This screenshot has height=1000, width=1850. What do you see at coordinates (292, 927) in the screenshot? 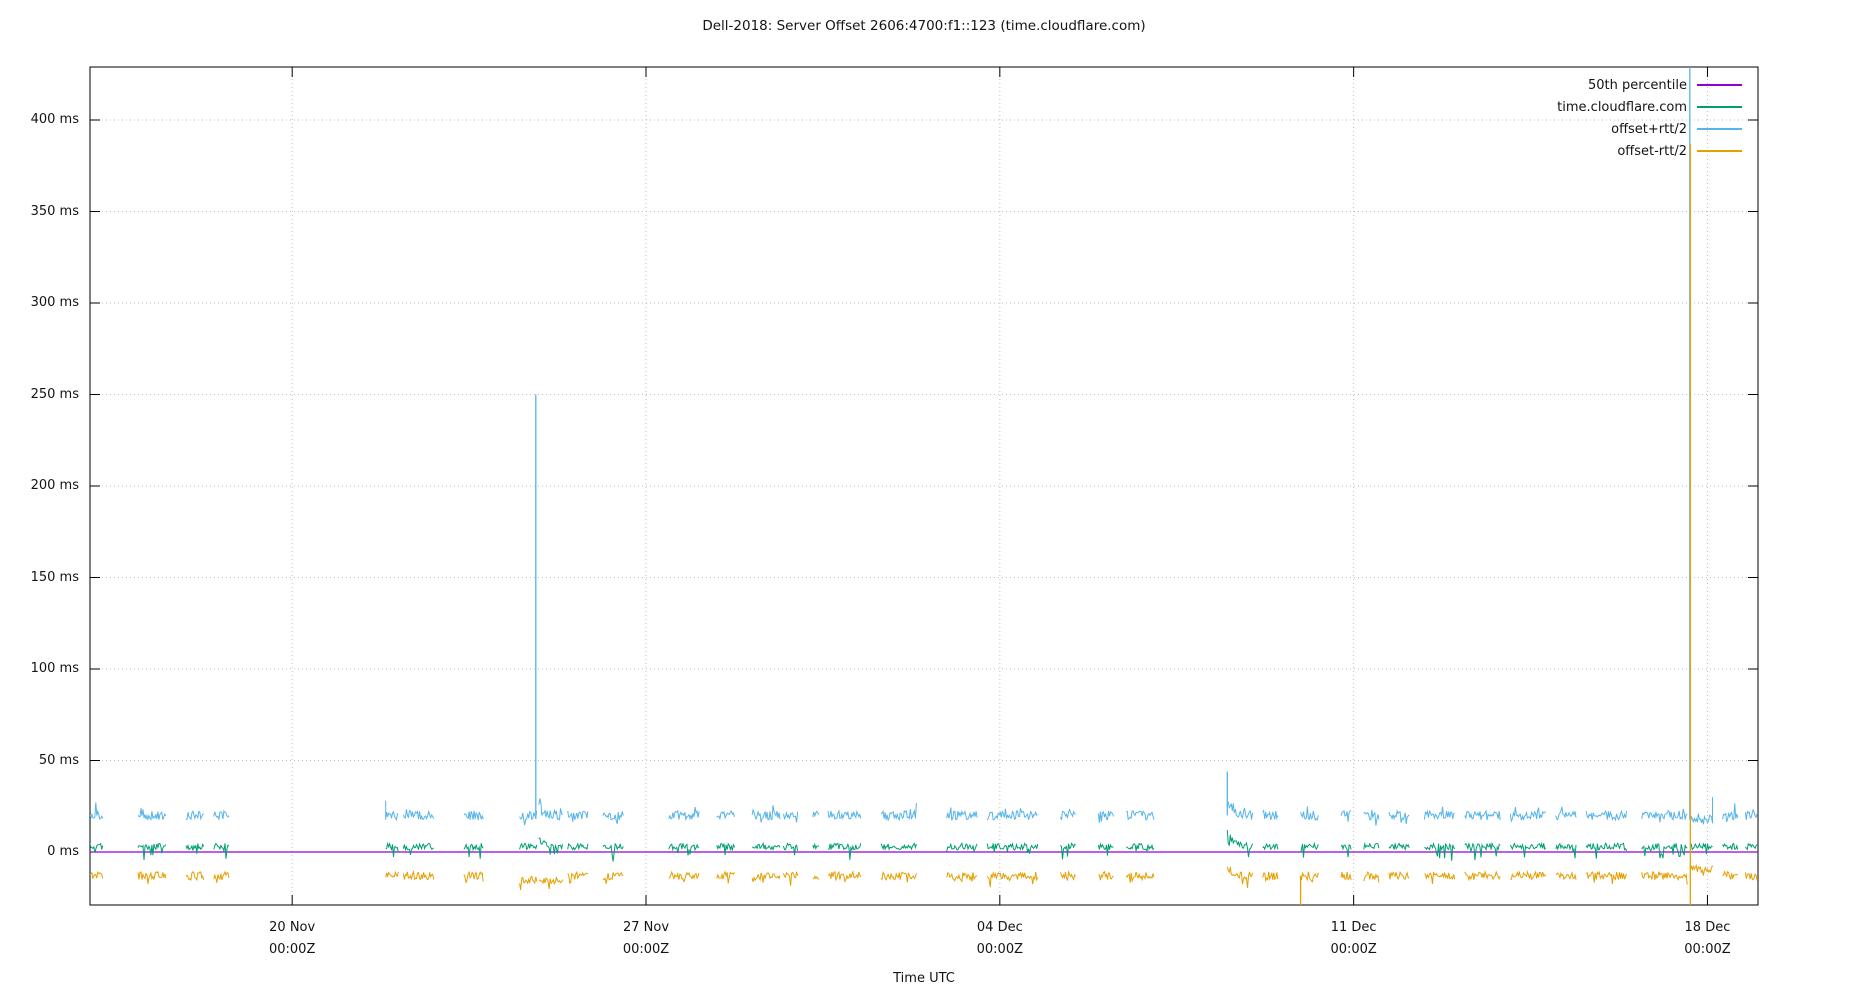
I see `x-tick-date: 20 Nov` at bounding box center [292, 927].